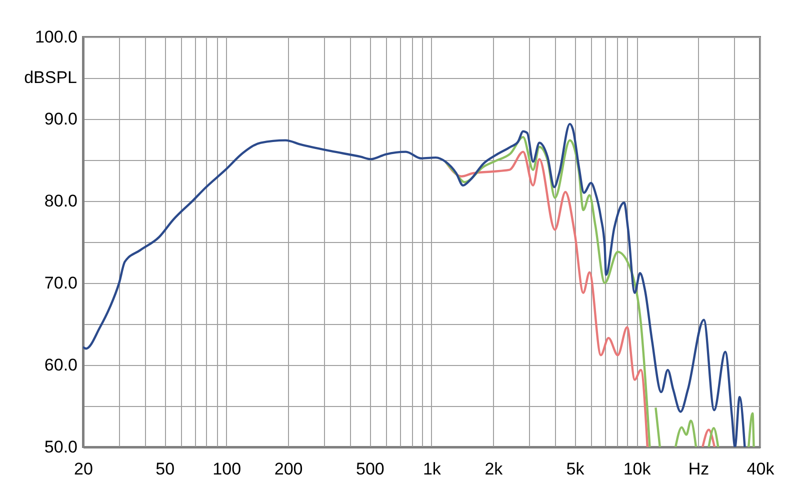  I want to click on y-tick-label: 70.0, so click(61, 283).